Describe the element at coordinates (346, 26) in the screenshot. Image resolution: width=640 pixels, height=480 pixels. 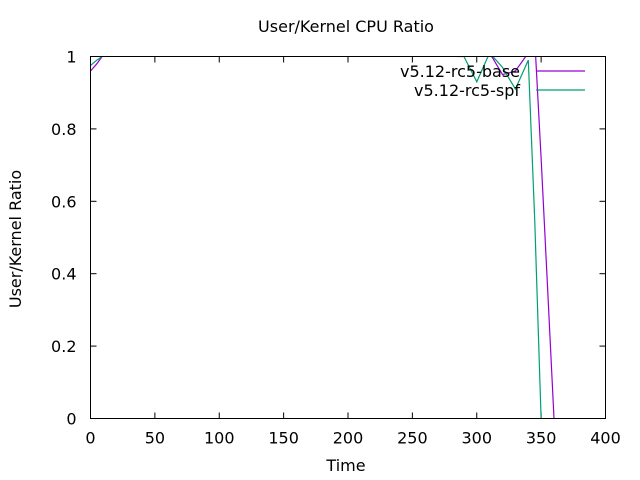
I see `chart-title: User/Kernel CPU Ratio` at that location.